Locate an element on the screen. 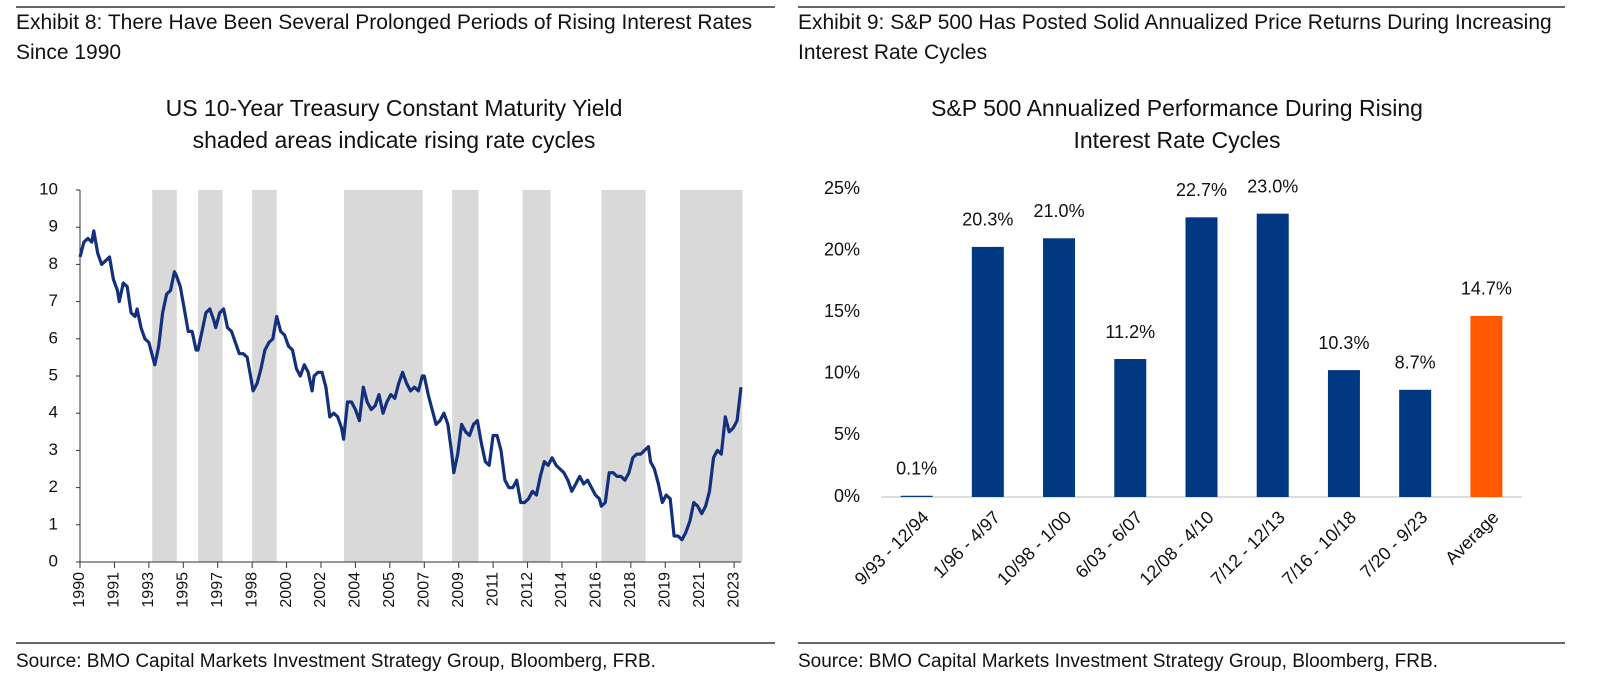  x-tick-label: 1/96 - 4/97 is located at coordinates (966, 544).